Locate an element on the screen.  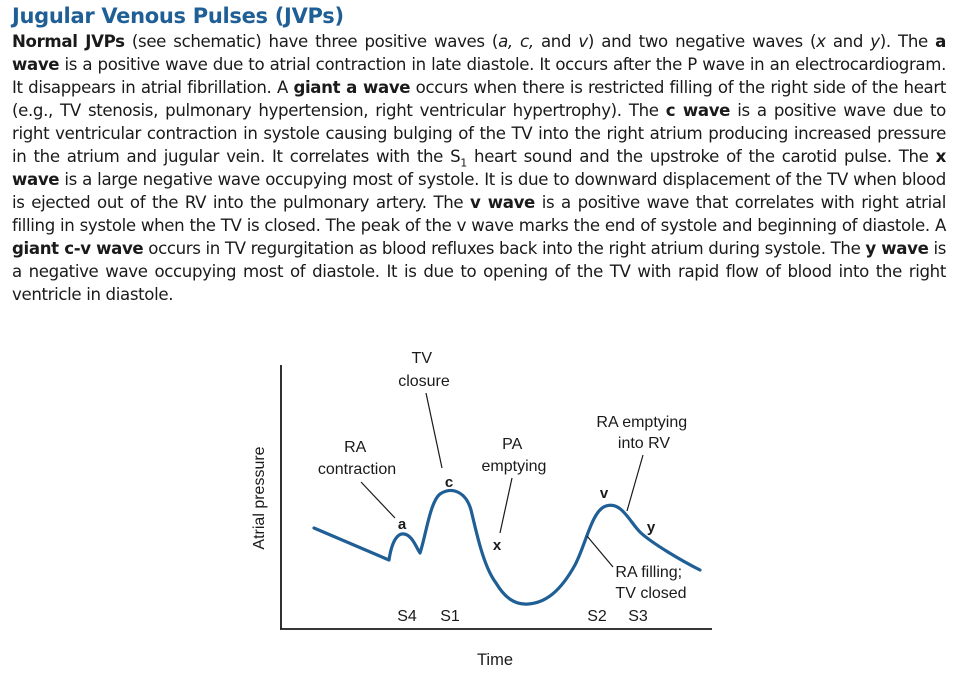
term-giant-cv-wave: giant c-v wave is located at coordinates (78, 248).